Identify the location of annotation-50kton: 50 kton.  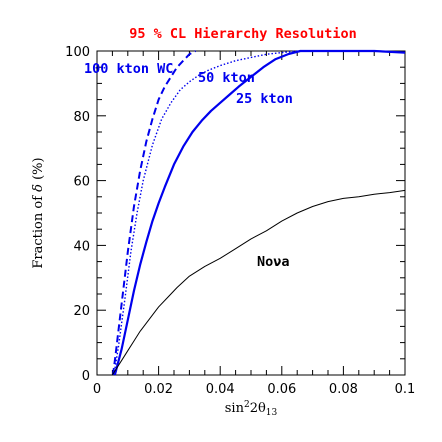
(226, 78).